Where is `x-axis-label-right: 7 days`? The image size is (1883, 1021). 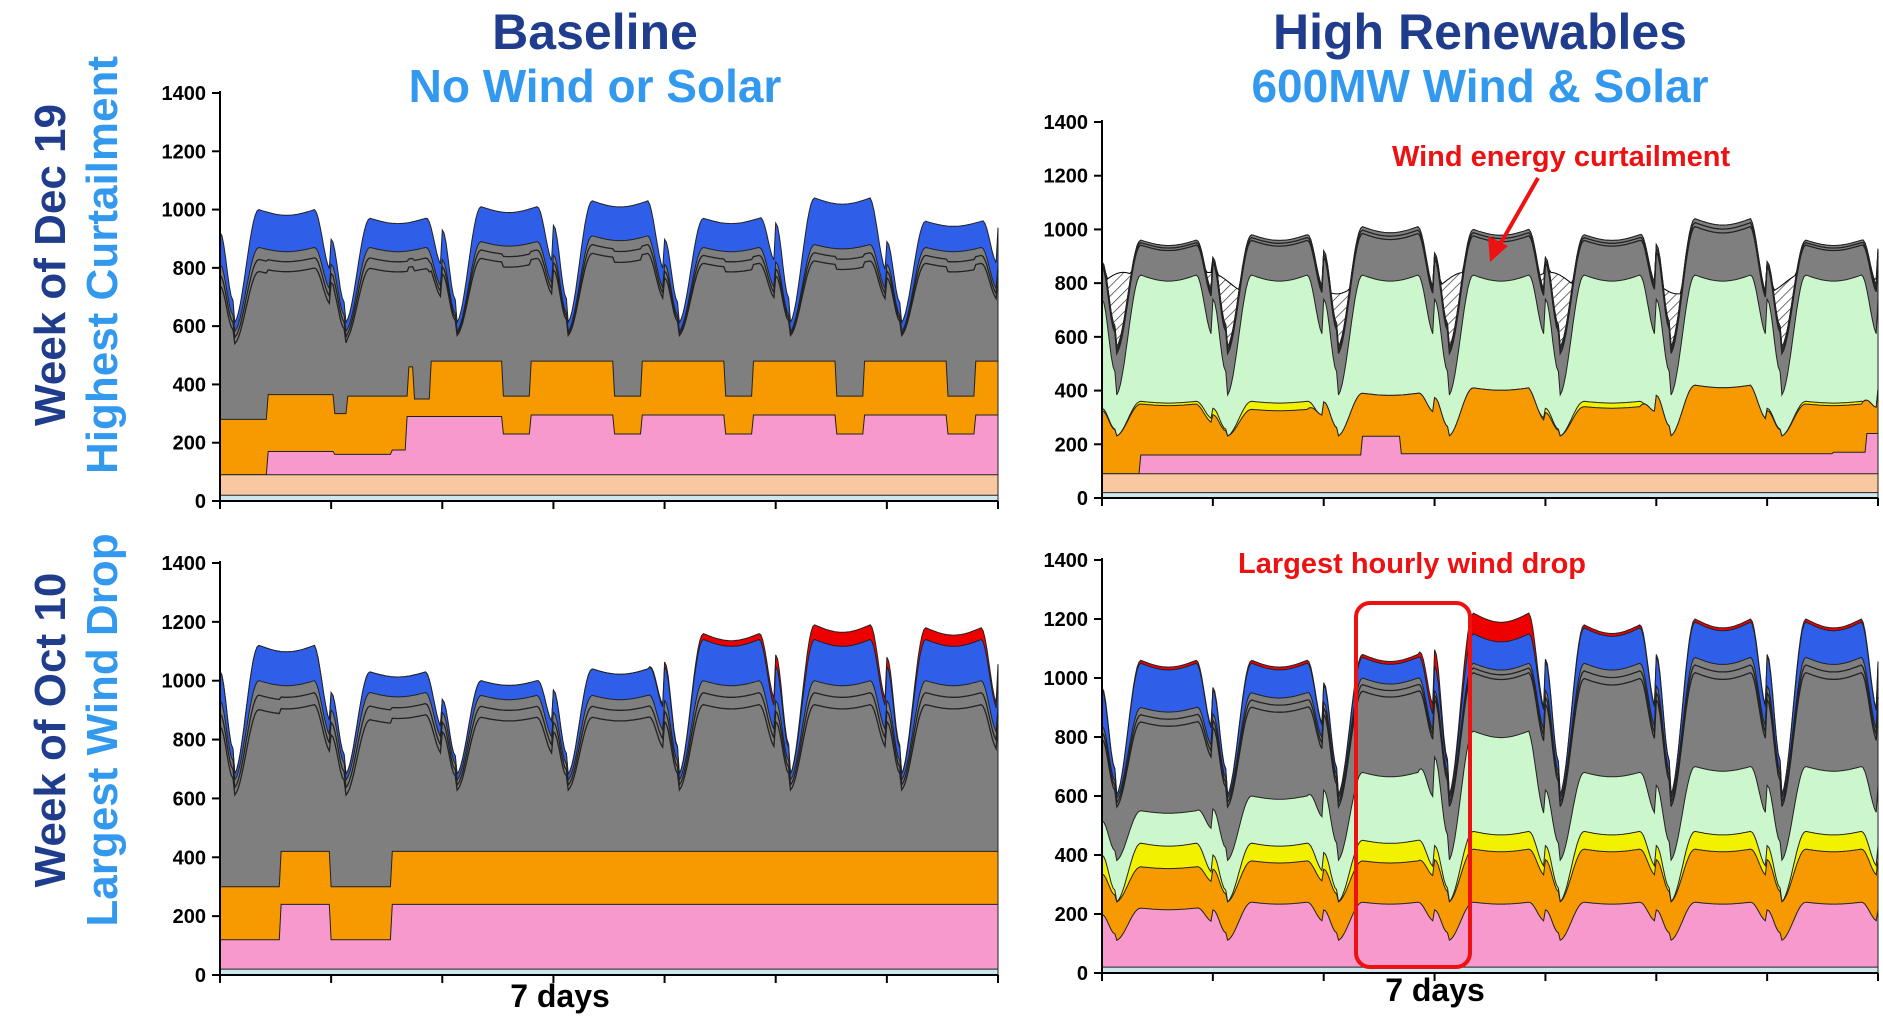 x-axis-label-right: 7 days is located at coordinates (1435, 990).